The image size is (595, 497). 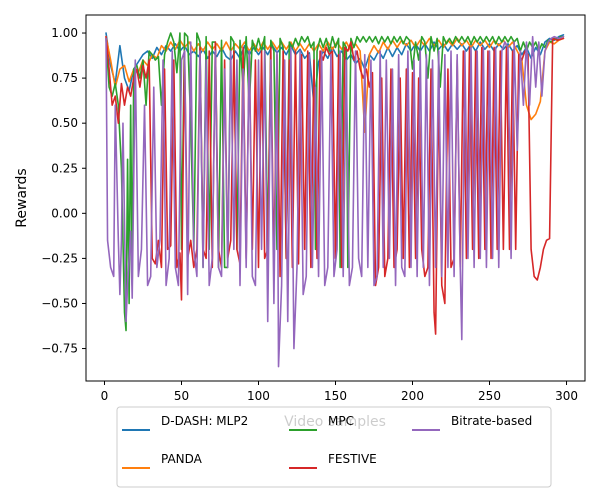 I want to click on x-tick-label: 300, so click(x=566, y=396).